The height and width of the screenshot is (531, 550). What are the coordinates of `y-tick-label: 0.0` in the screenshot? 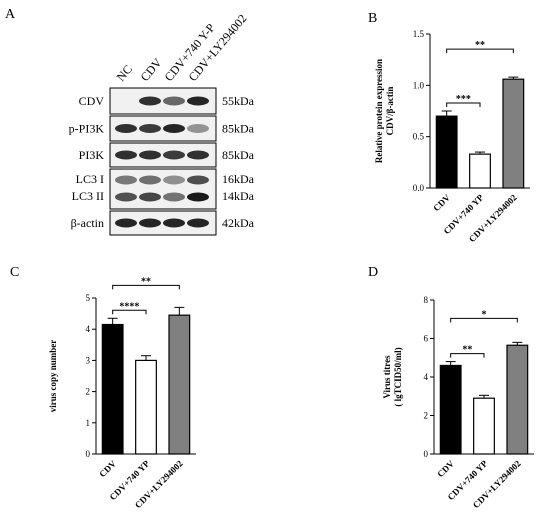 It's located at (419, 188).